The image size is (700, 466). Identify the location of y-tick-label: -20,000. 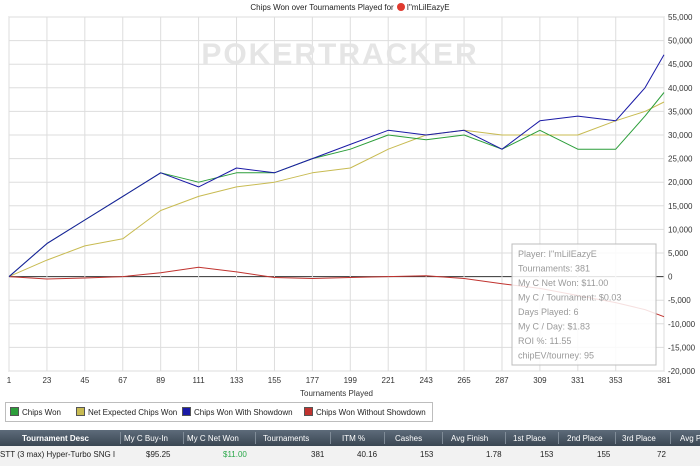
(682, 371).